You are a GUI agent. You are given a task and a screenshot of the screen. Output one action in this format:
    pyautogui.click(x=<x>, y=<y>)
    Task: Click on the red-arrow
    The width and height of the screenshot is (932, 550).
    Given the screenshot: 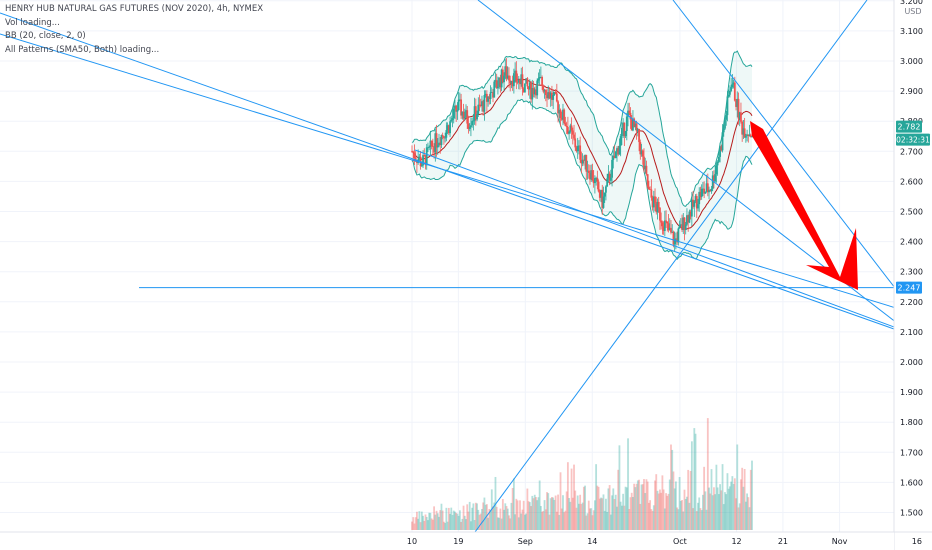 What is the action you would take?
    pyautogui.click(x=804, y=205)
    